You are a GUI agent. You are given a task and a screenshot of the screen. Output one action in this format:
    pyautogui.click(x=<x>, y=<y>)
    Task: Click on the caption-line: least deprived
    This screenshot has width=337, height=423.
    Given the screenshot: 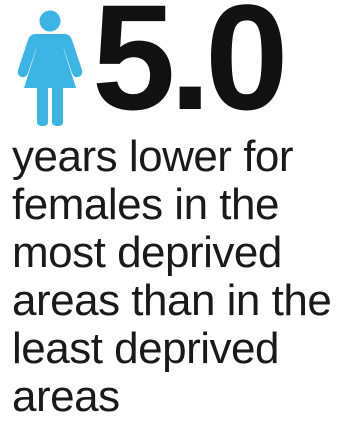 What is the action you would take?
    pyautogui.click(x=145, y=348)
    